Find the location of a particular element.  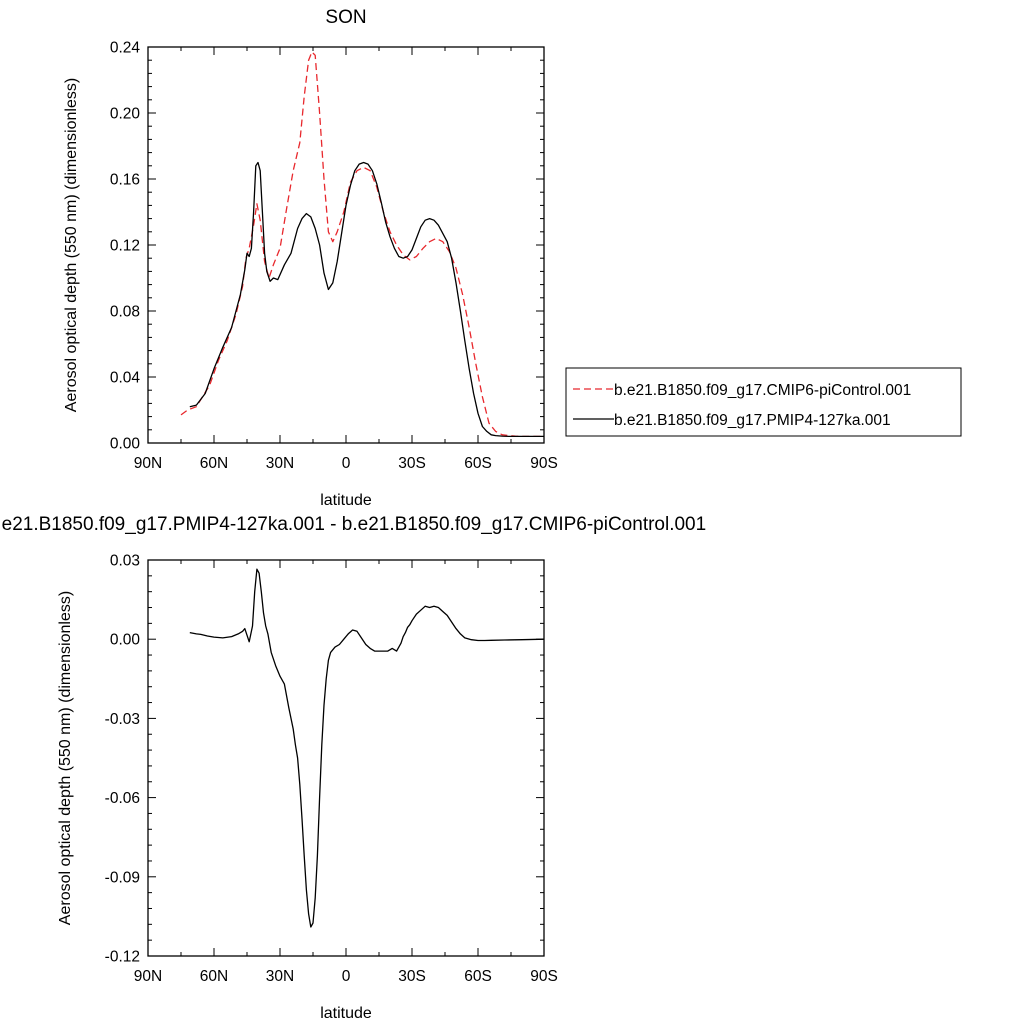

bottom-x-tick-labels: 90N 60N 30N 0 30S 60S 90S is located at coordinates (346, 976).